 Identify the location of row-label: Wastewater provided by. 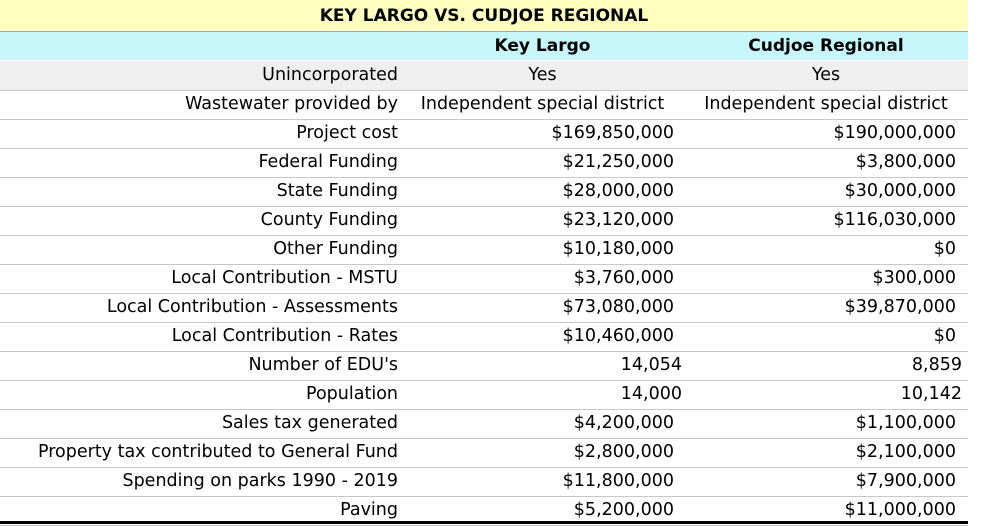
(291, 104).